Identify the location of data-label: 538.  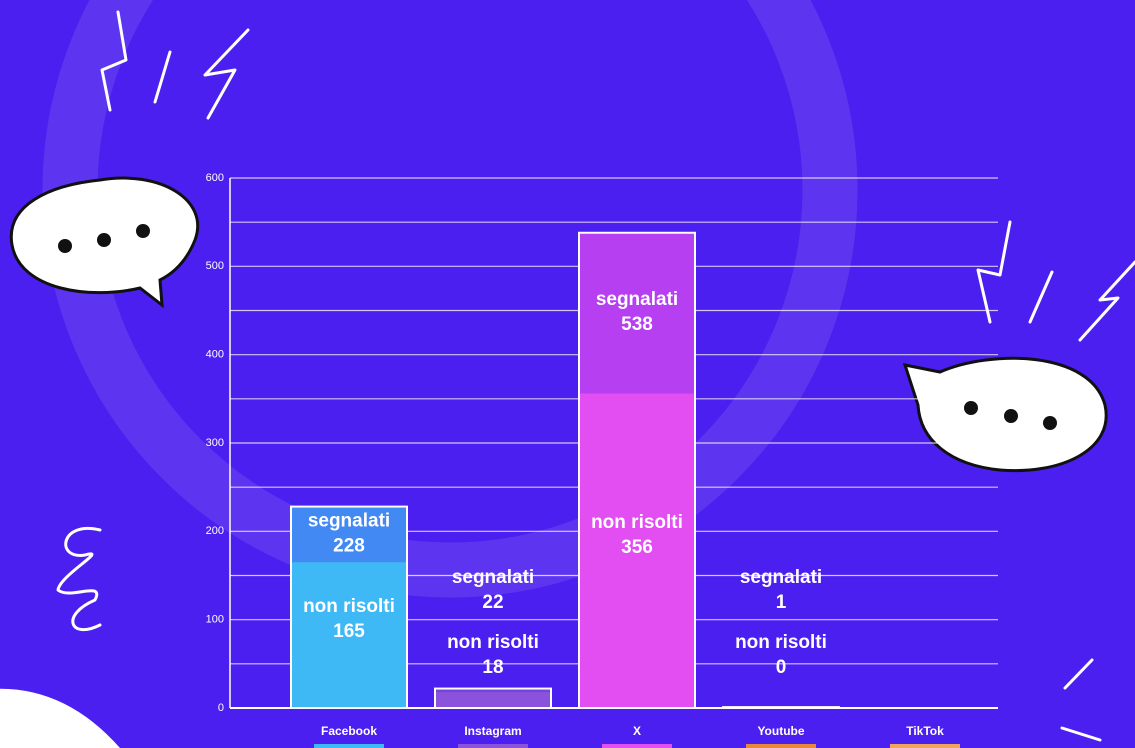
(637, 324).